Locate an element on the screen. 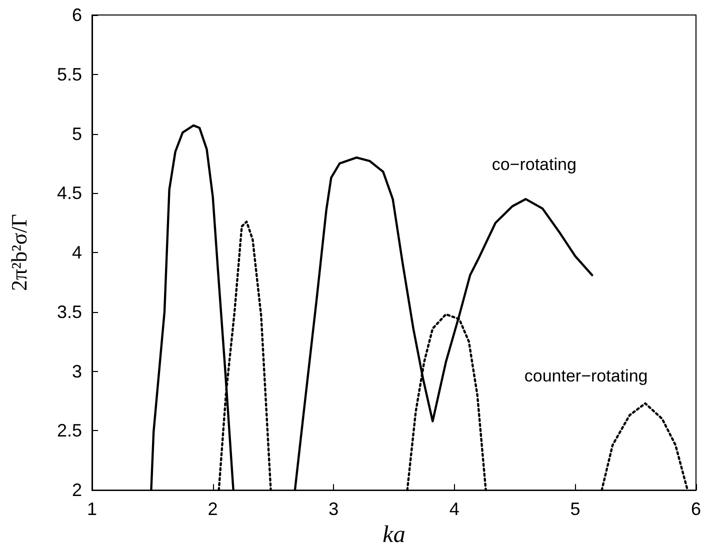  y-axis-title: 2π²b²σ/Γ is located at coordinates (19, 253).